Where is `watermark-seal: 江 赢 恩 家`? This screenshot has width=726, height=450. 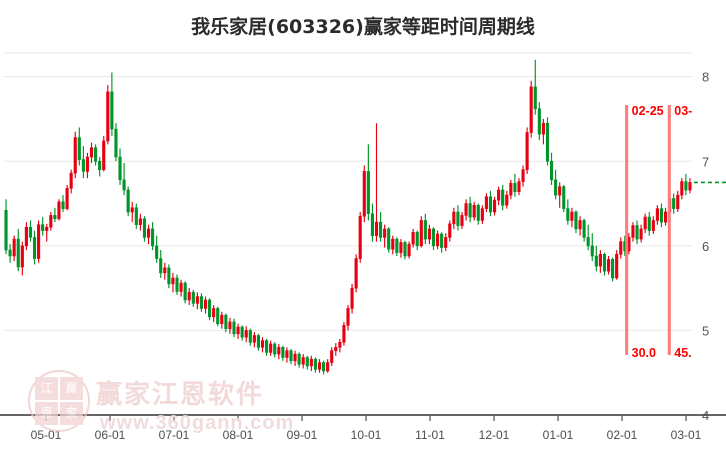
watermark-seal: 江 赢 恩 家 is located at coordinates (59, 401).